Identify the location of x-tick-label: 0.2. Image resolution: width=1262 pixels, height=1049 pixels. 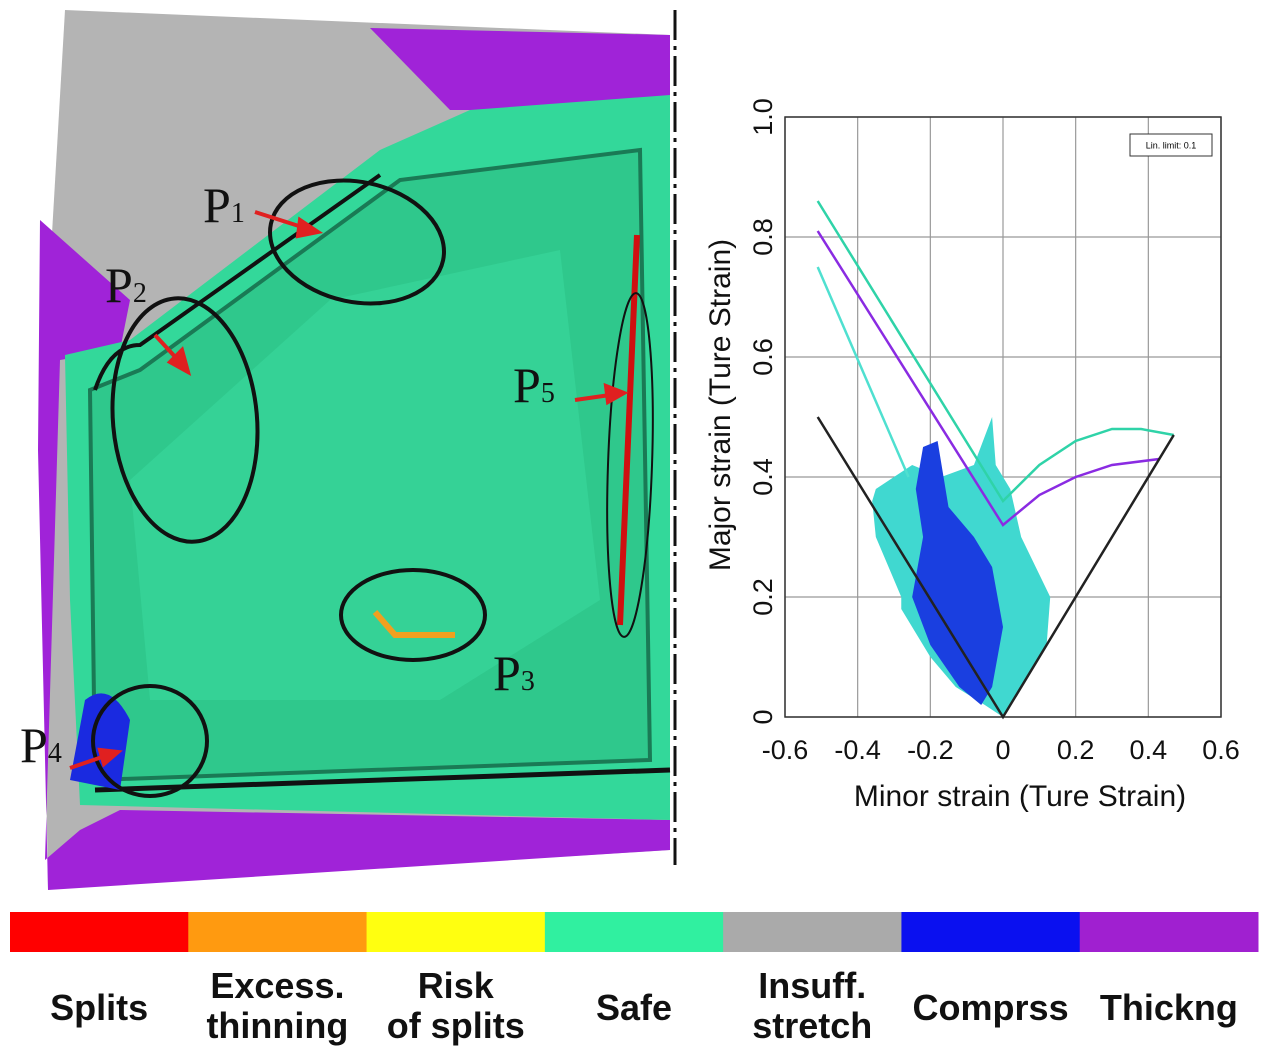
(1076, 750).